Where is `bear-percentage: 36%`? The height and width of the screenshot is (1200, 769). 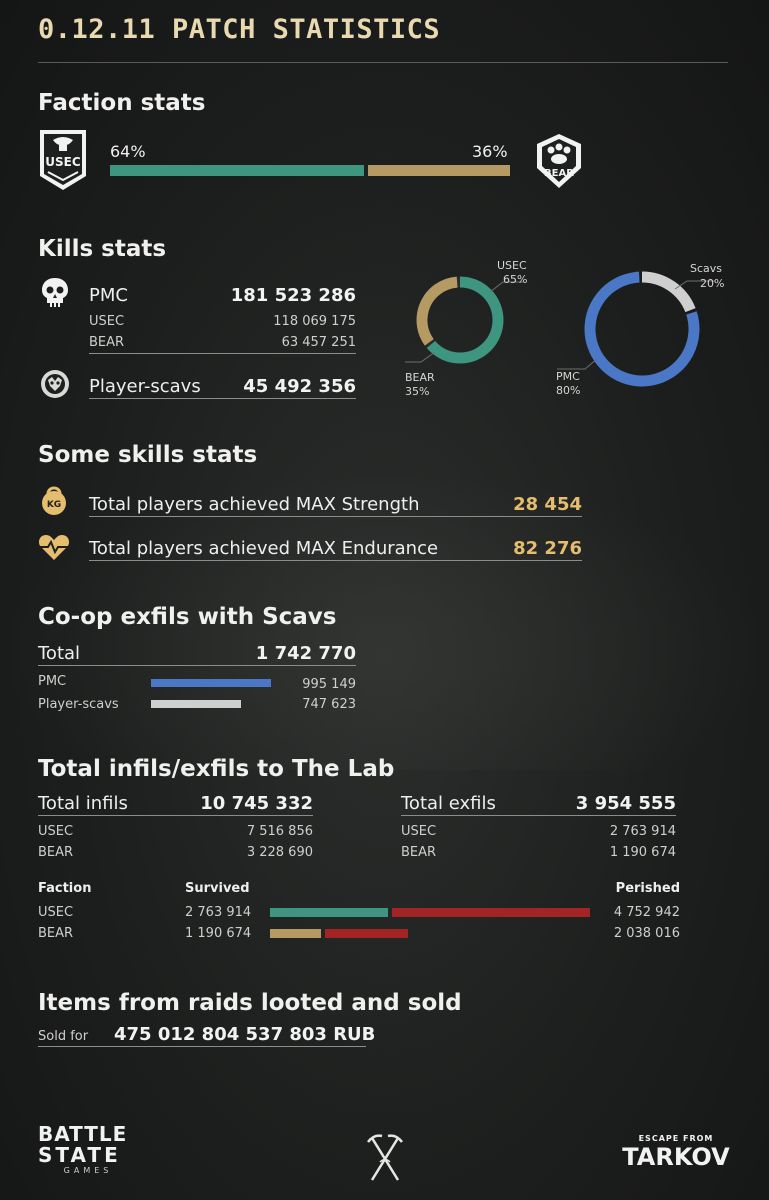 bear-percentage: 36% is located at coordinates (490, 151).